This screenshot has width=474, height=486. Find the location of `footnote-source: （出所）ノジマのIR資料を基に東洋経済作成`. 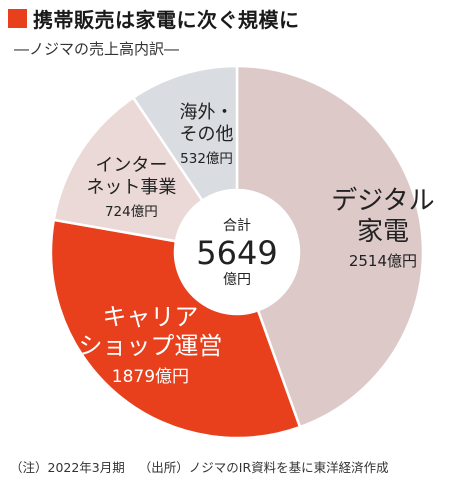

footnote-source: （出所）ノジマのIR資料を基に東洋経済作成 is located at coordinates (263, 467).